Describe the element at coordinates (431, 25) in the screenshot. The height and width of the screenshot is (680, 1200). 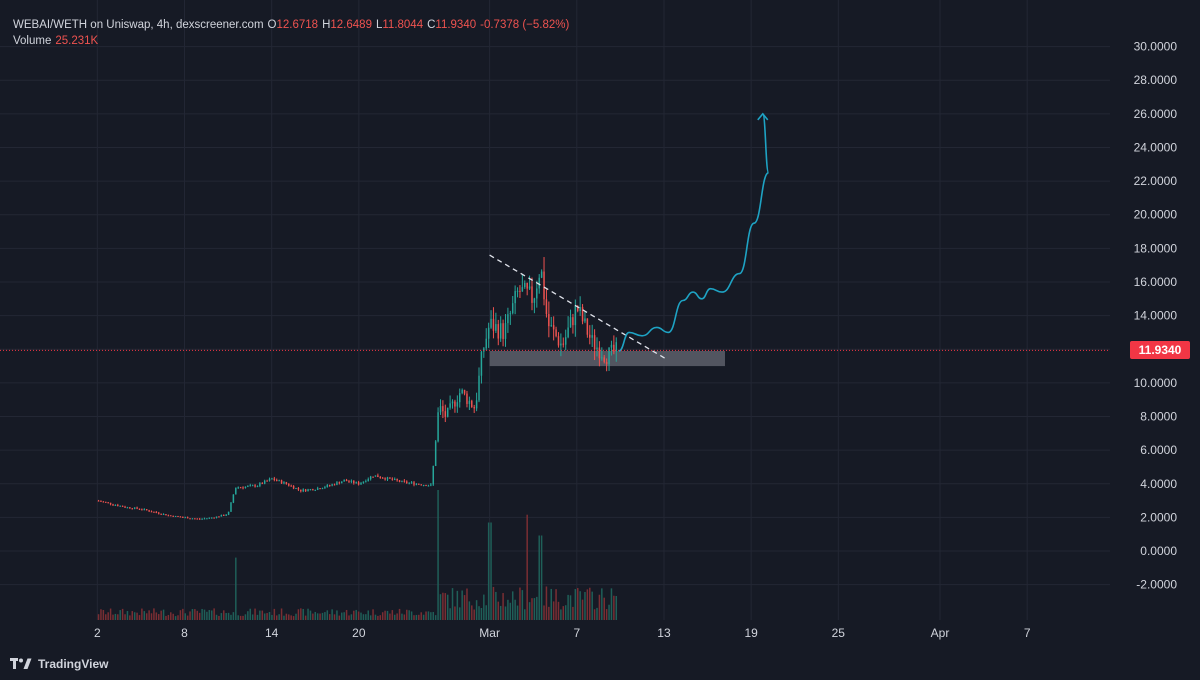
I see `close-label: C` at that location.